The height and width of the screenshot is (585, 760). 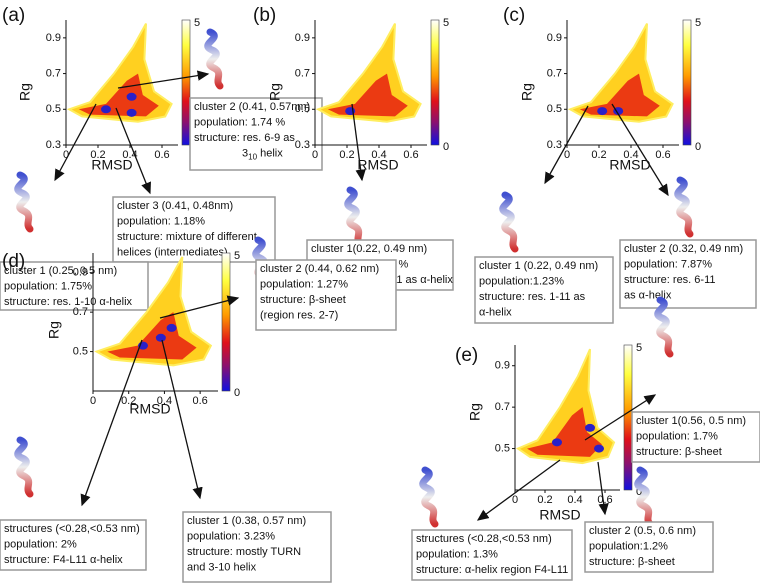 I want to click on annotation-line: and 3-10 helix, so click(x=222, y=567).